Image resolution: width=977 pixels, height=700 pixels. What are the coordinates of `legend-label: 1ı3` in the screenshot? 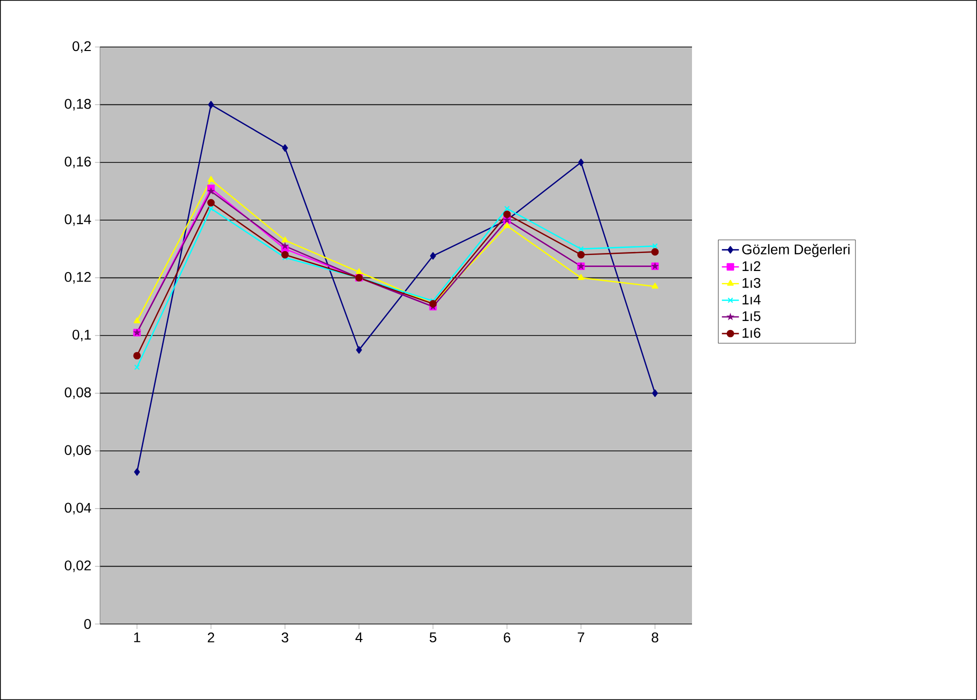 It's located at (751, 283).